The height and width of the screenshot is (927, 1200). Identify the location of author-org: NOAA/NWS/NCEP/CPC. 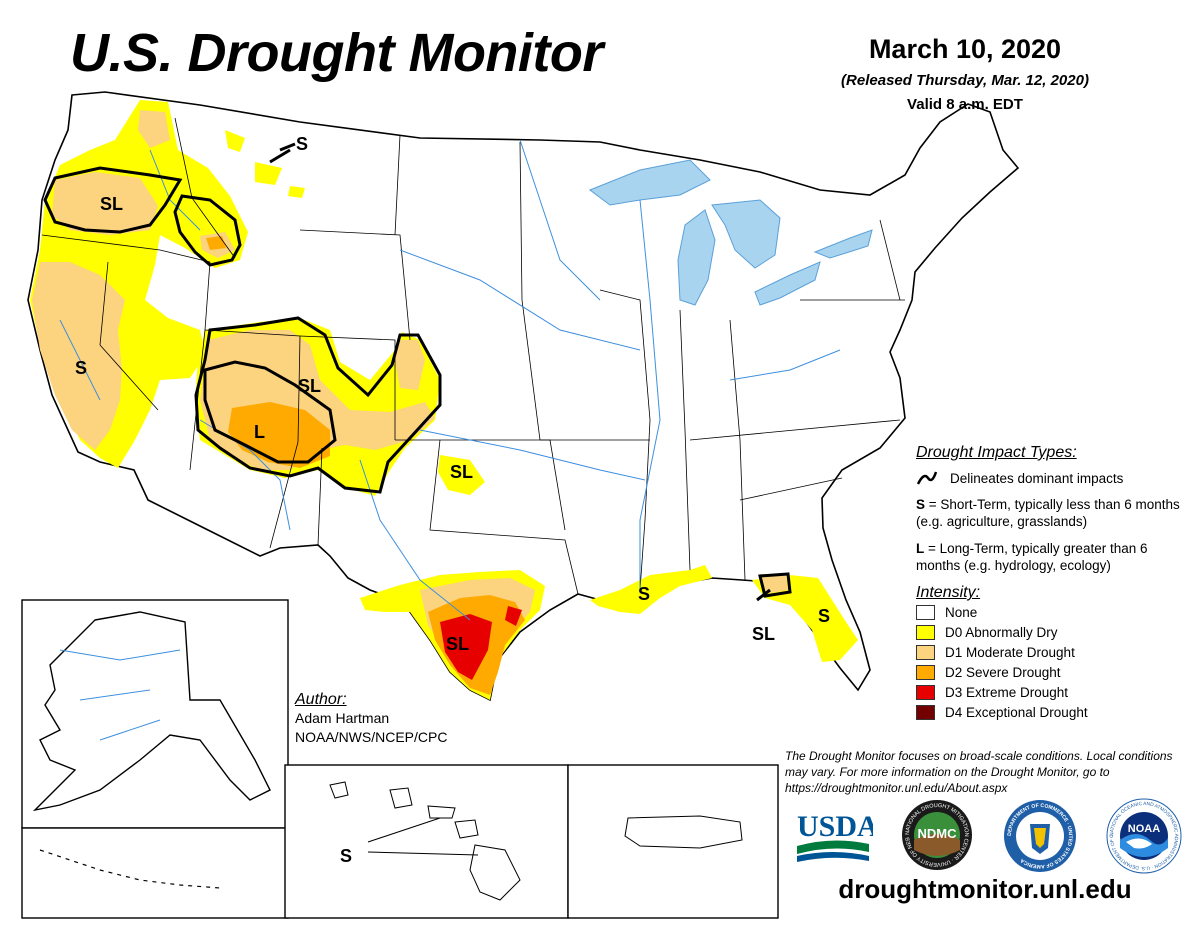
(371, 737).